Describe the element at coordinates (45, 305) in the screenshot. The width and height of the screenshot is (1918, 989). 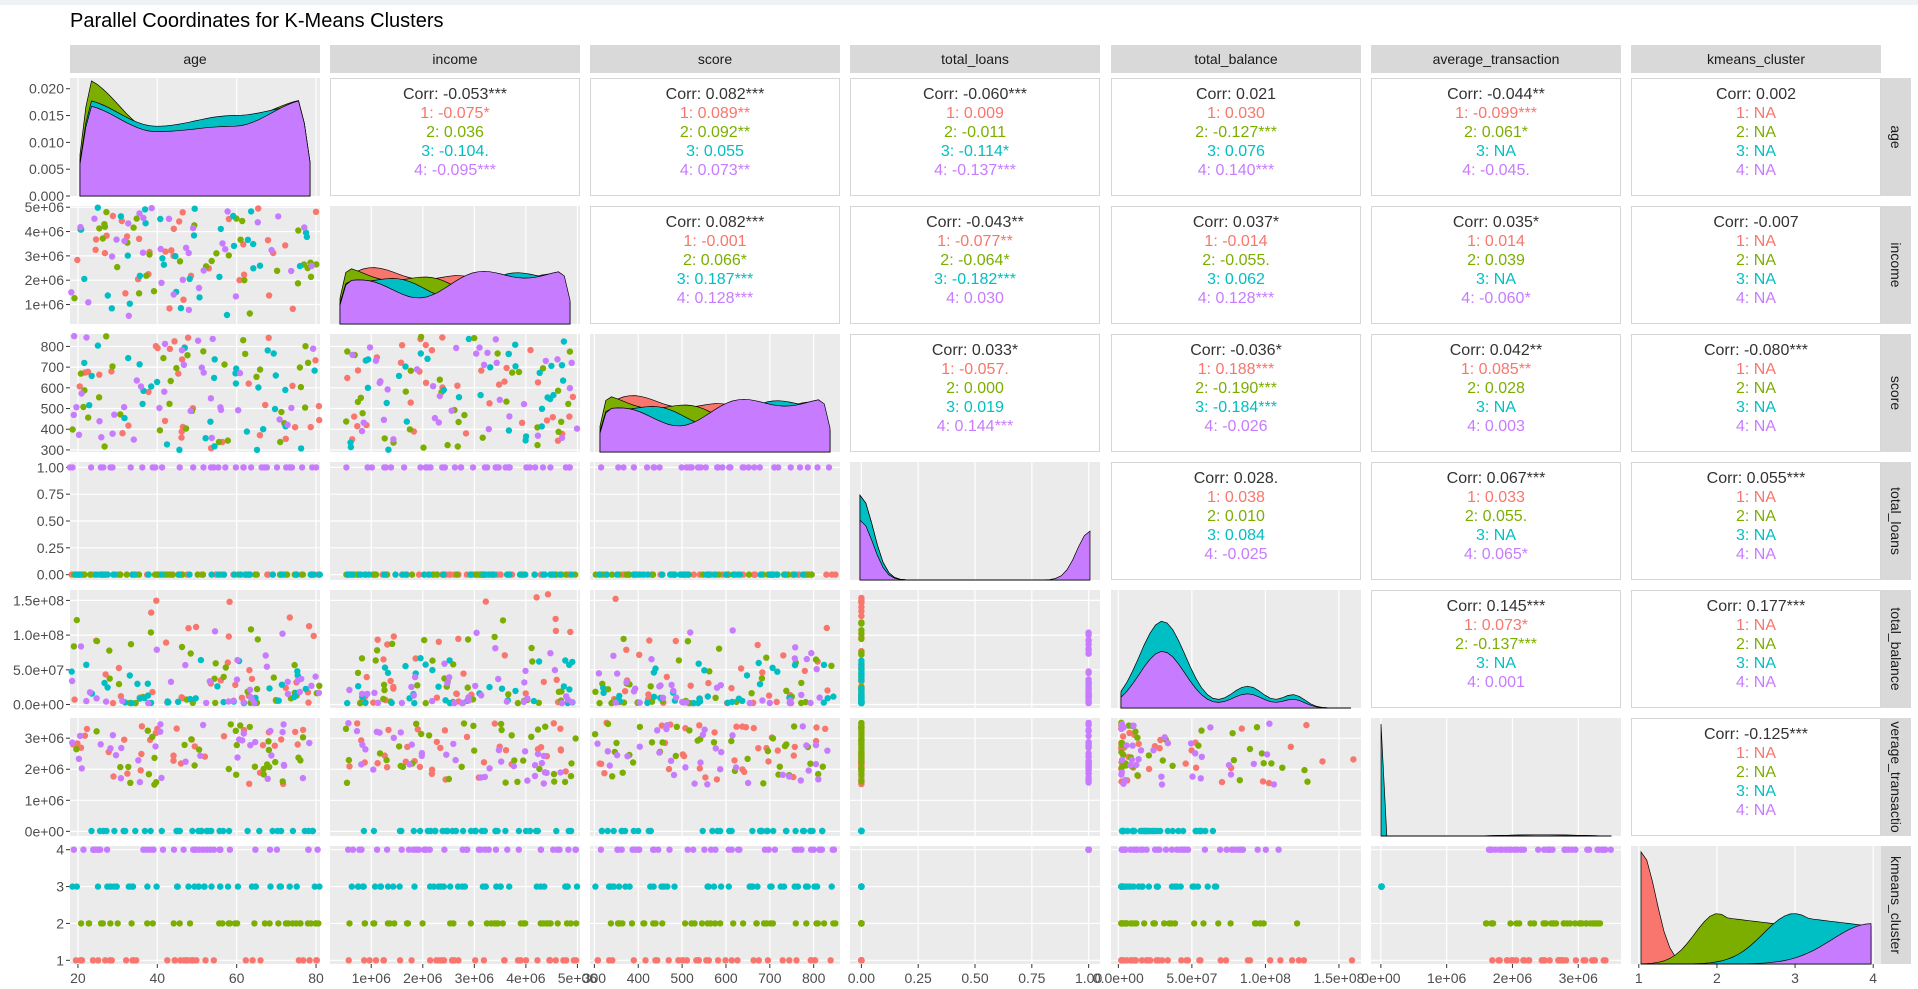
I see `y-tick-label-income: 1e+06` at that location.